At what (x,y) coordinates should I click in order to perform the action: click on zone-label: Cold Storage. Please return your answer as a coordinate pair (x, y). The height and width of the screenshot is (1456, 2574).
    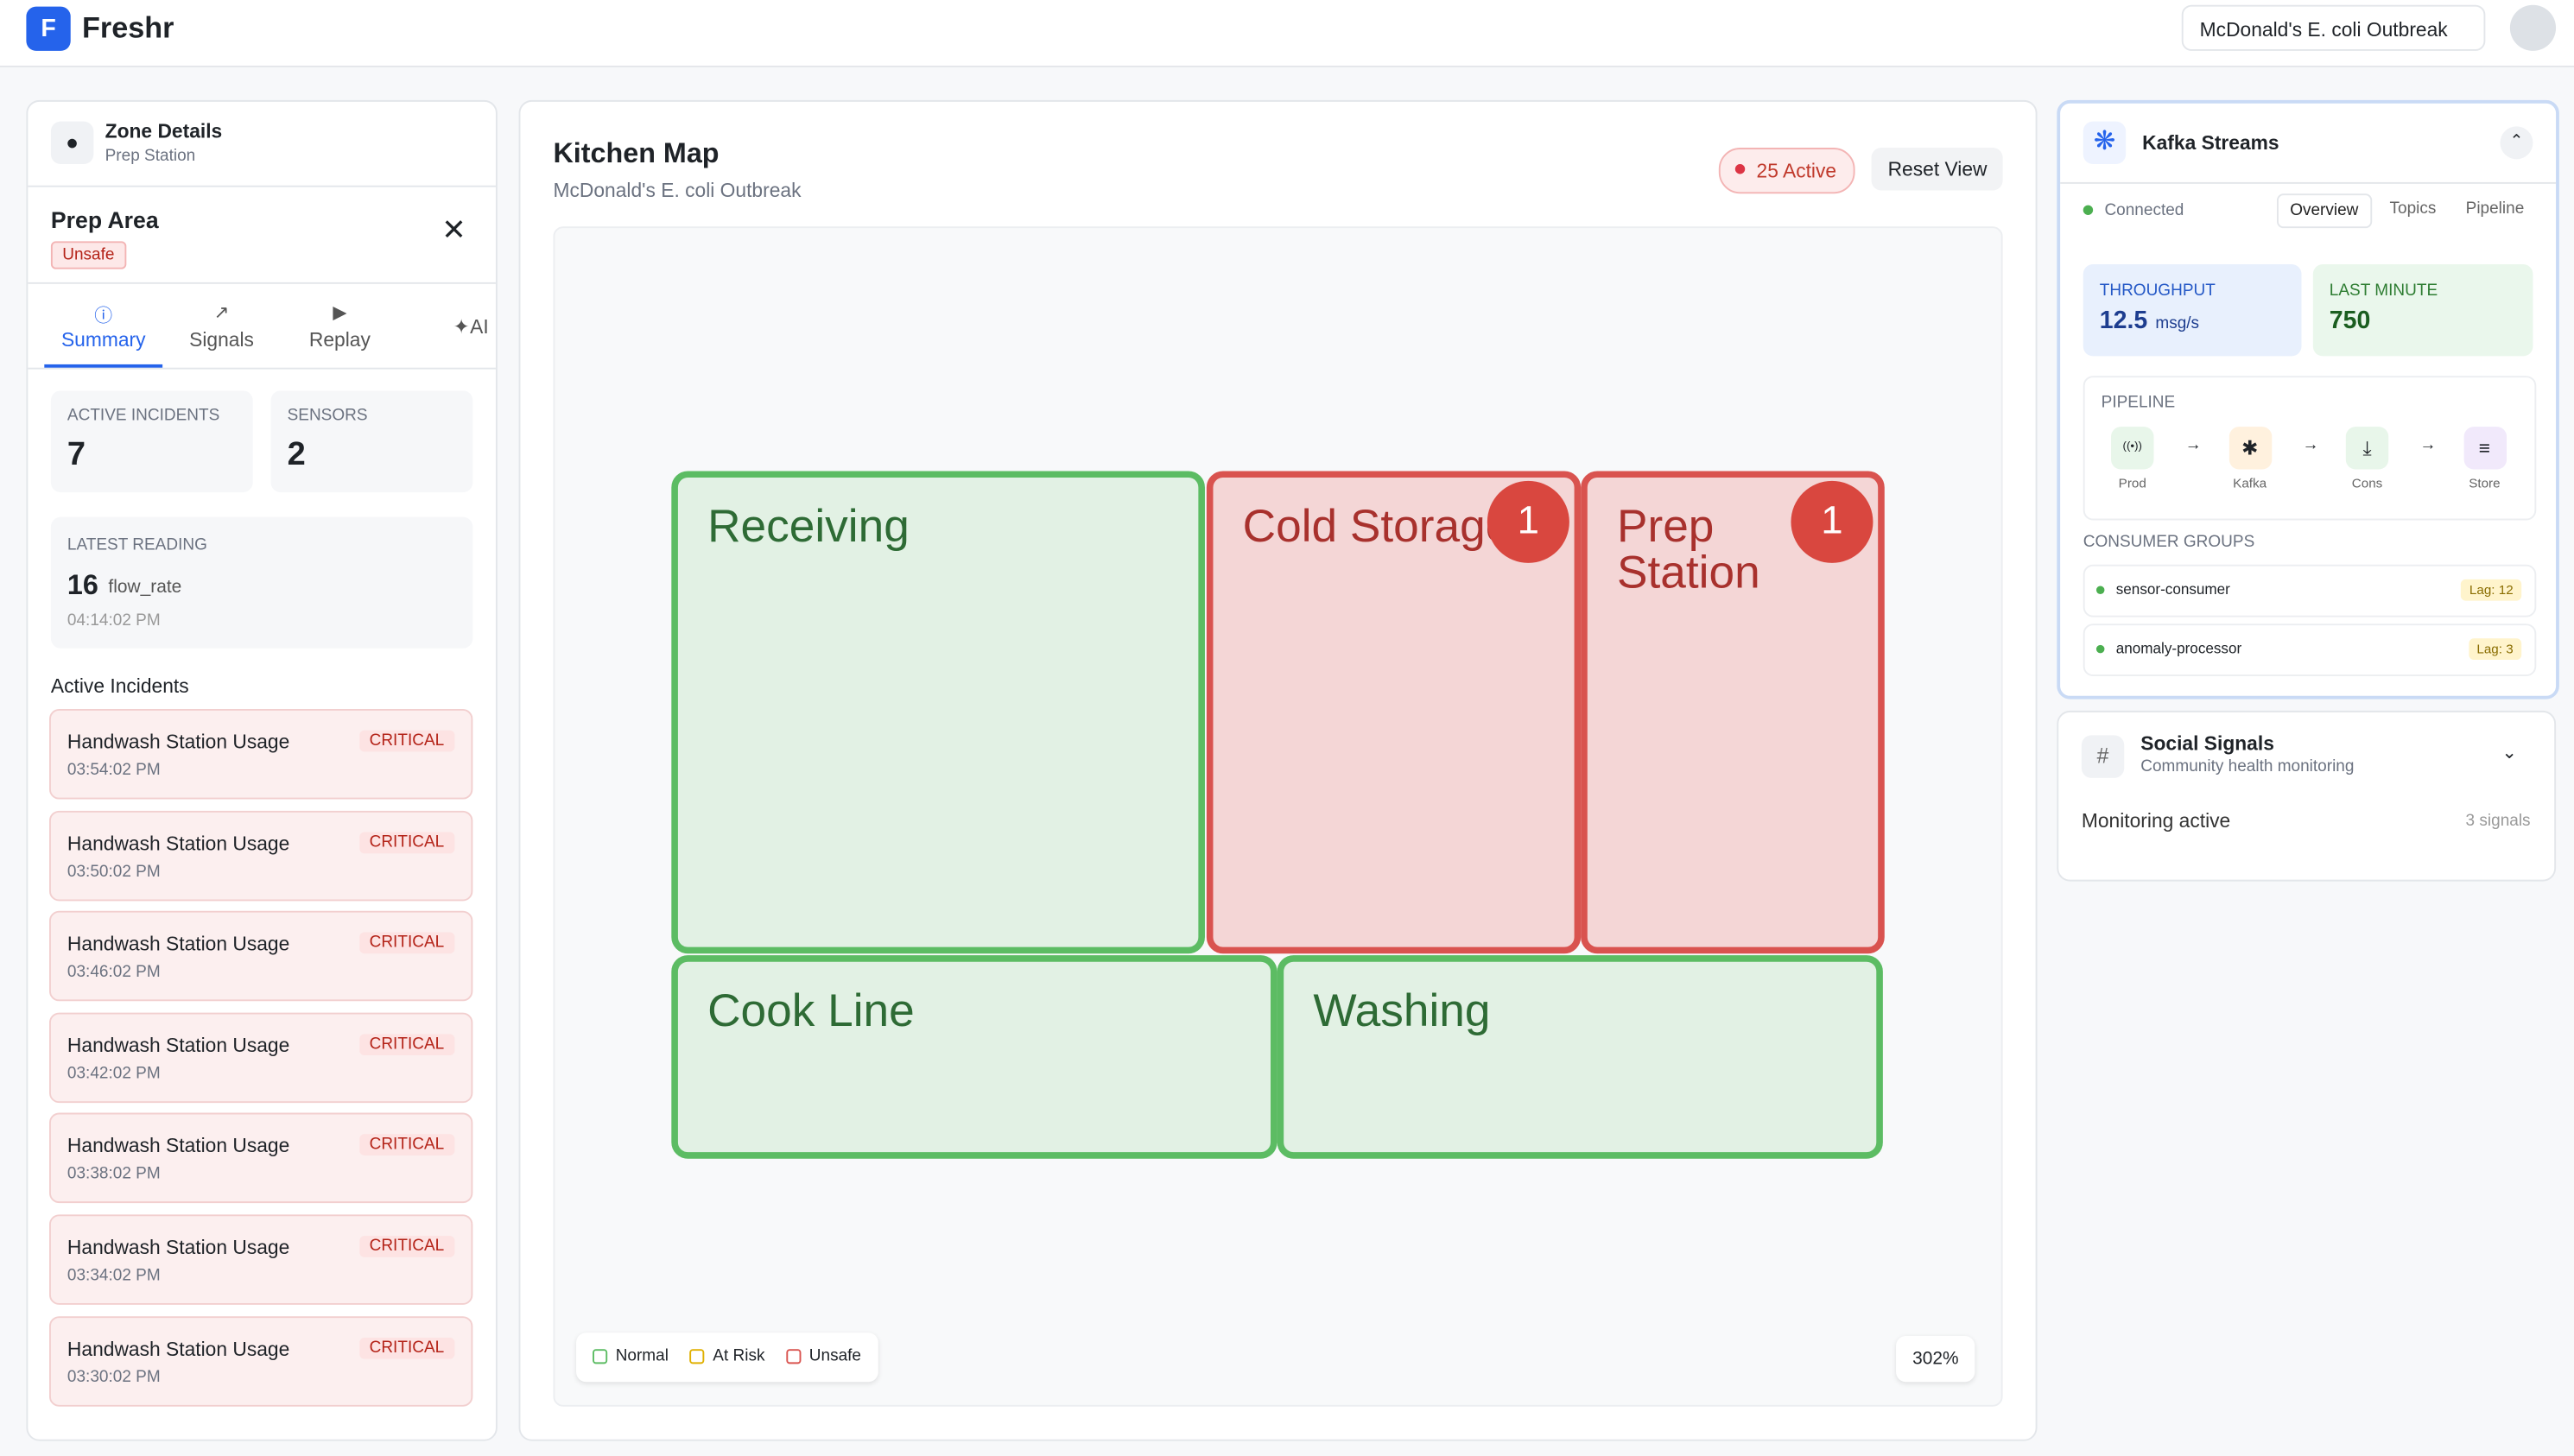
    Looking at the image, I should click on (1377, 526).